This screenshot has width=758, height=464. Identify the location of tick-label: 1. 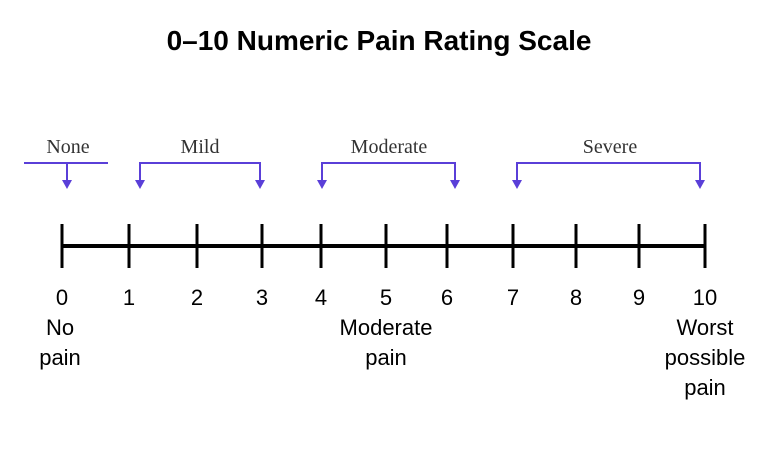
(129, 297).